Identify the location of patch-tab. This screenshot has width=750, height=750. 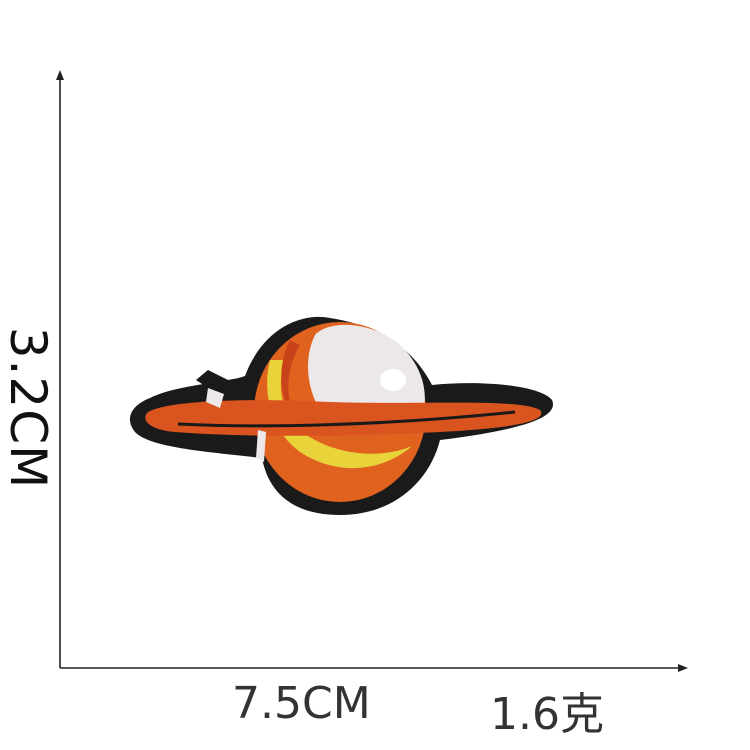
(216, 385).